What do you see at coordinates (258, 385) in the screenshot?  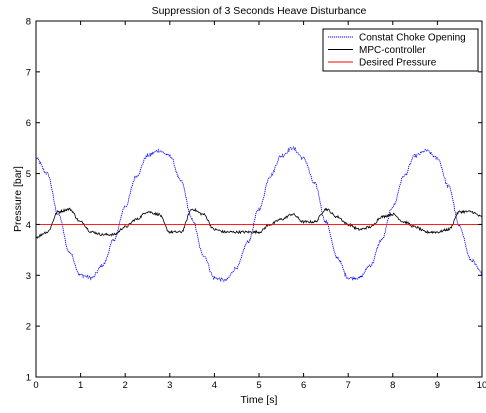 I see `x-tick-label: 5` at bounding box center [258, 385].